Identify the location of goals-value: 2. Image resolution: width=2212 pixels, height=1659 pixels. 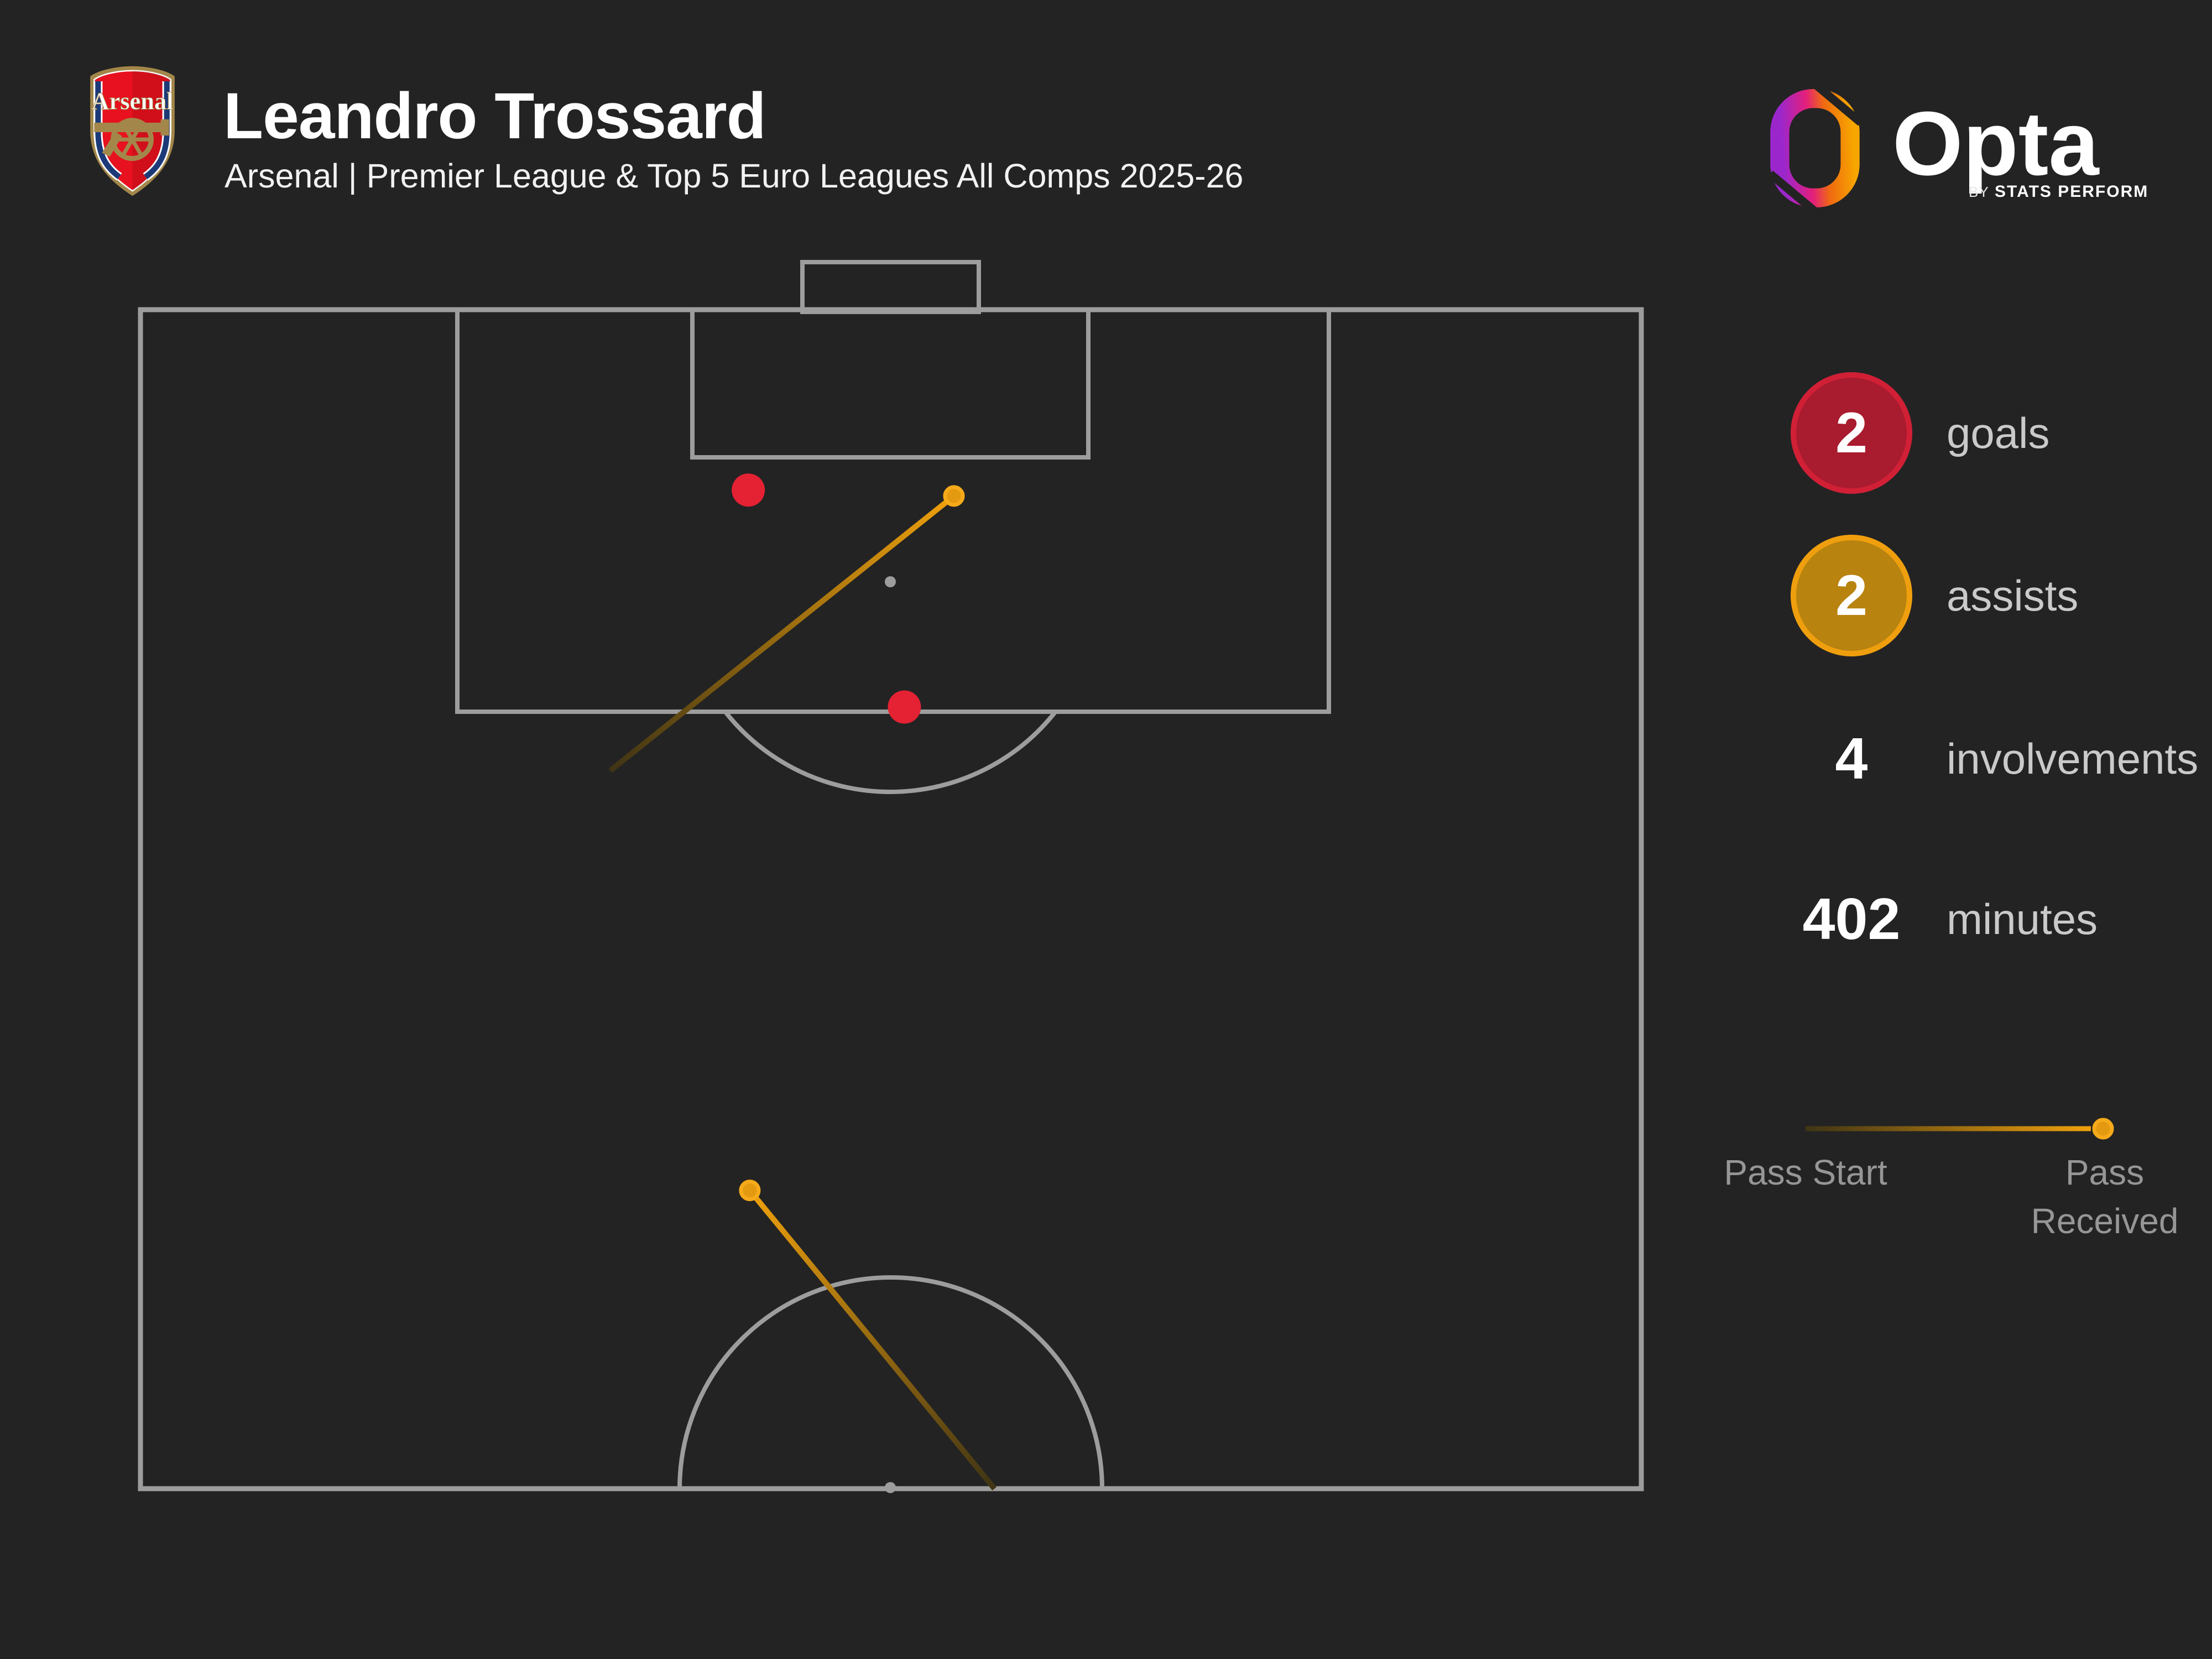
(1851, 433).